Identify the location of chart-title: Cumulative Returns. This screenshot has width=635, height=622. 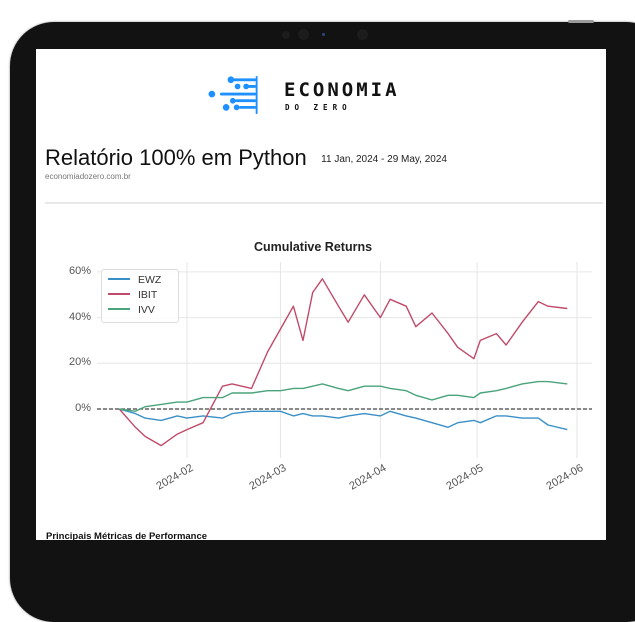
(313, 247).